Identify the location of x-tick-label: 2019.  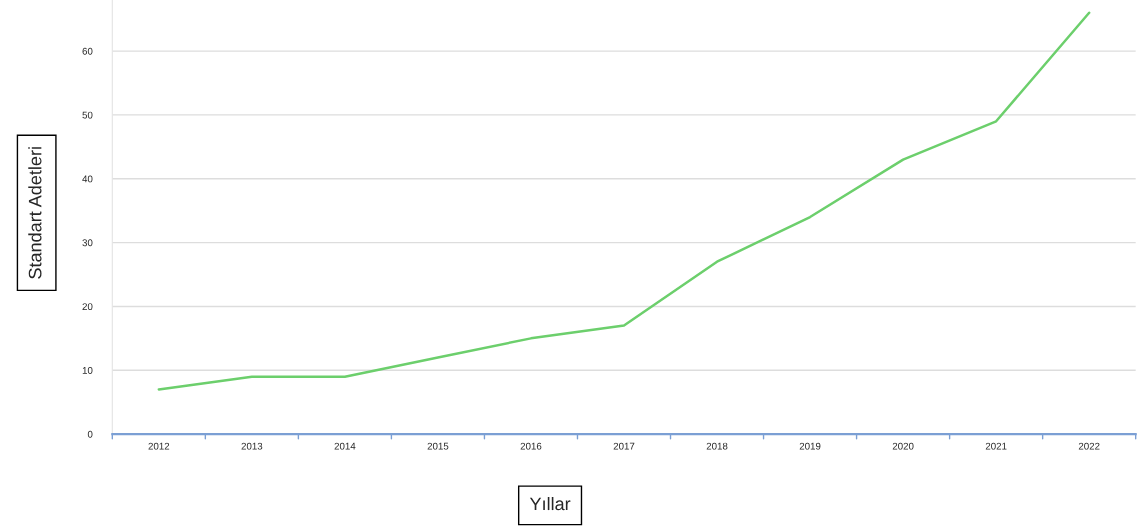
(810, 446).